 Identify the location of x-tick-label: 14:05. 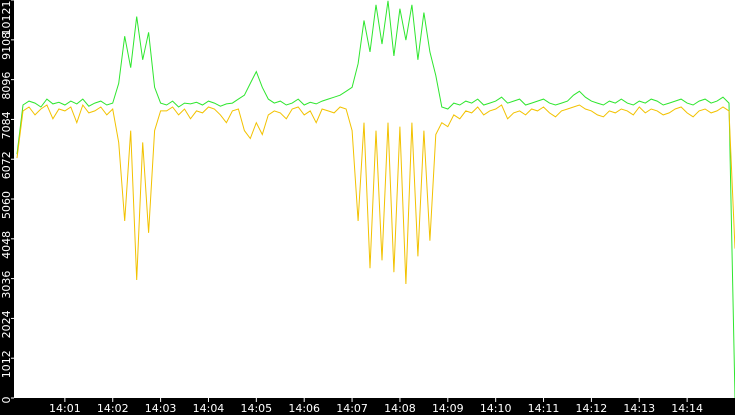
(256, 408).